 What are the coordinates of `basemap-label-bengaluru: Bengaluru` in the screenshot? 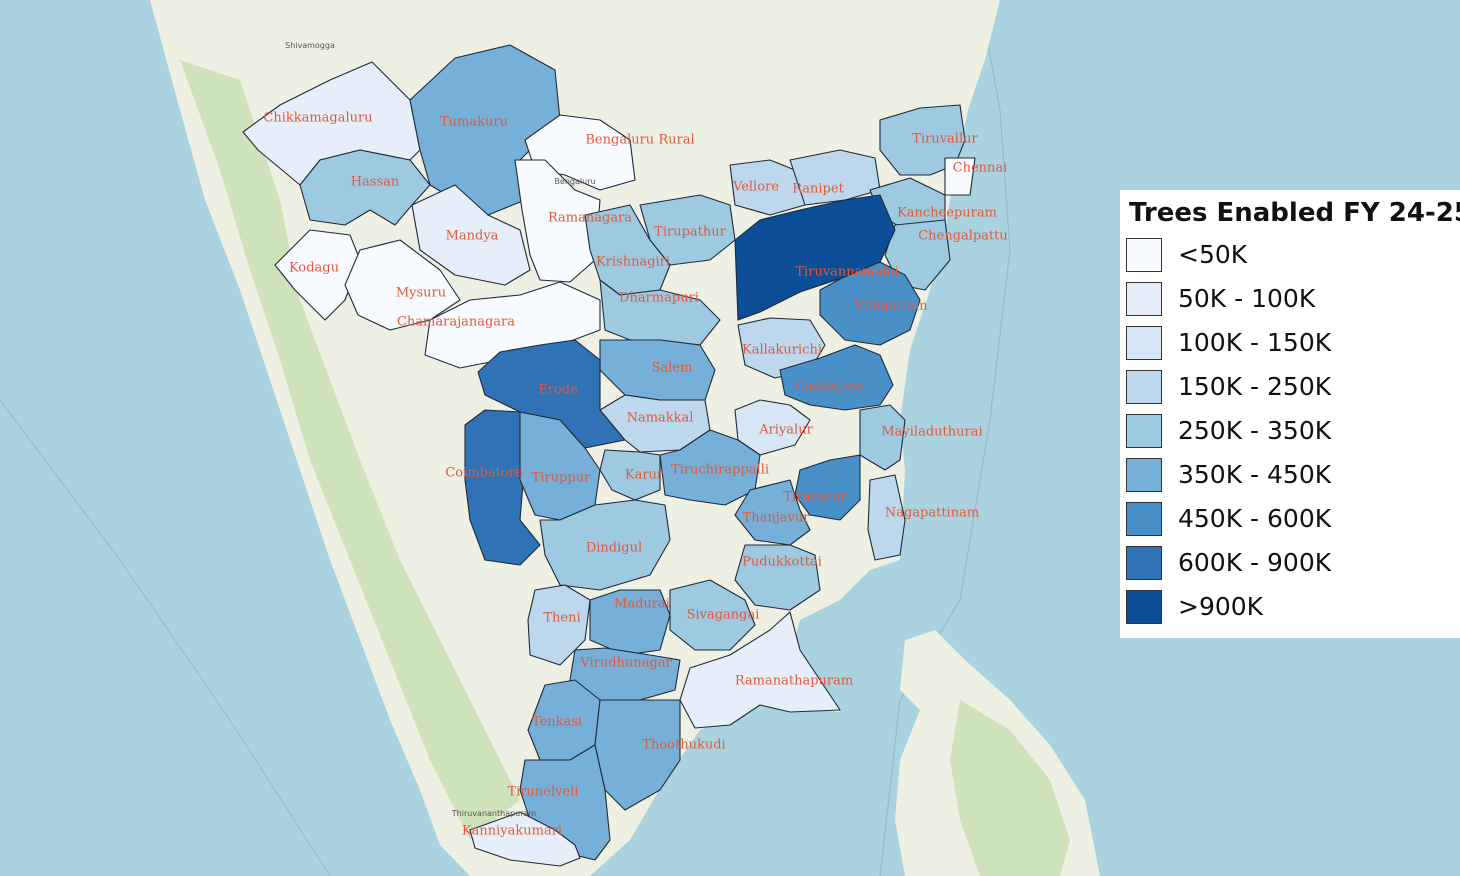 It's located at (574, 181).